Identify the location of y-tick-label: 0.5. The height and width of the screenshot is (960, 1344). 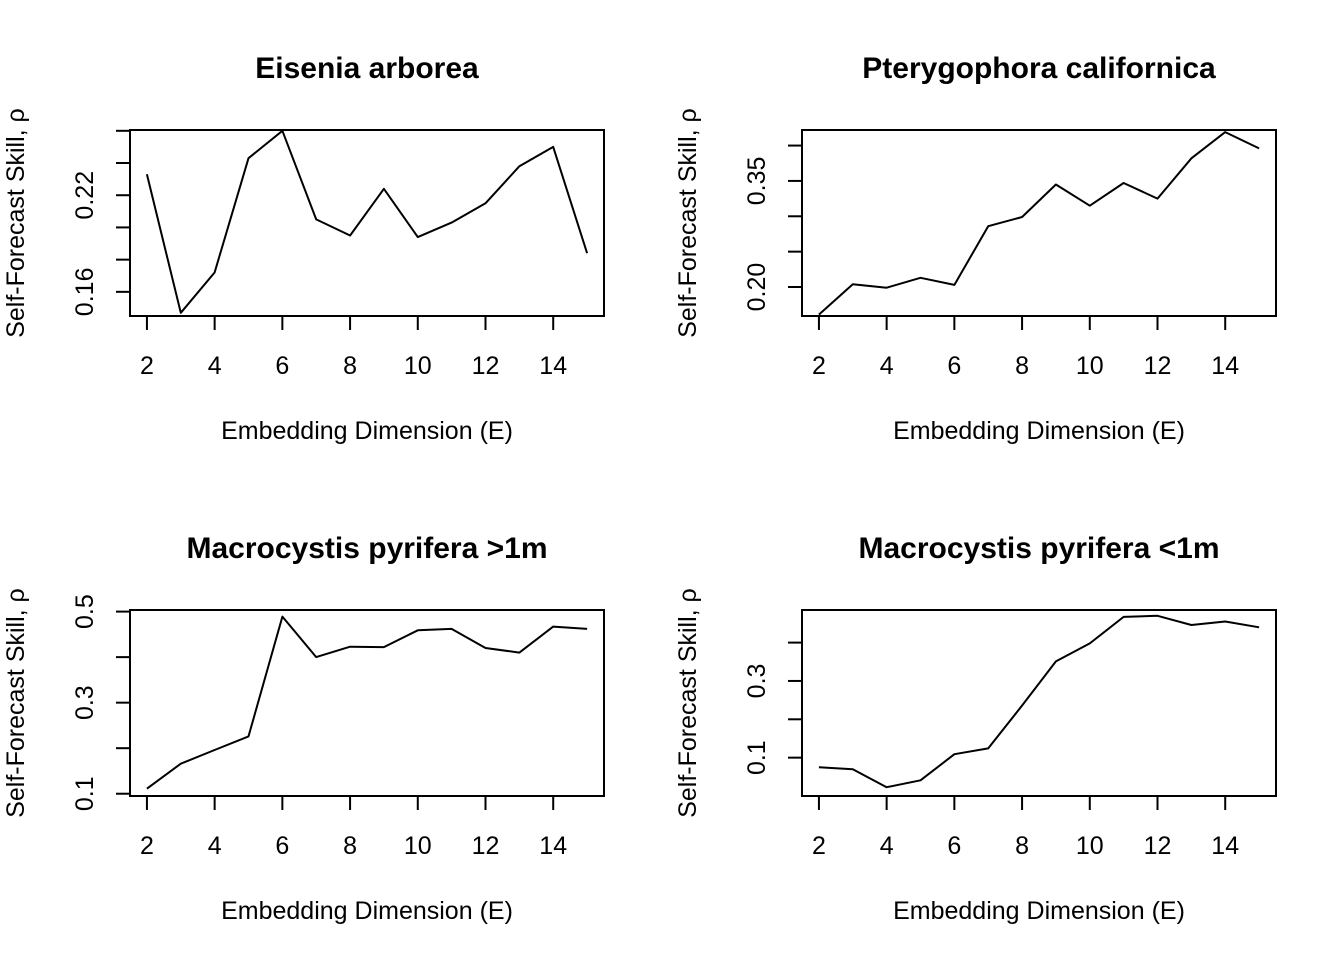
(85, 611).